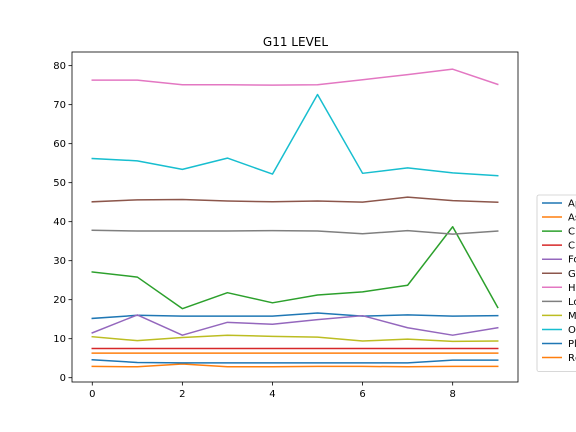 The width and height of the screenshot is (576, 432). What do you see at coordinates (59, 183) in the screenshot?
I see `y-tick-label: 50` at bounding box center [59, 183].